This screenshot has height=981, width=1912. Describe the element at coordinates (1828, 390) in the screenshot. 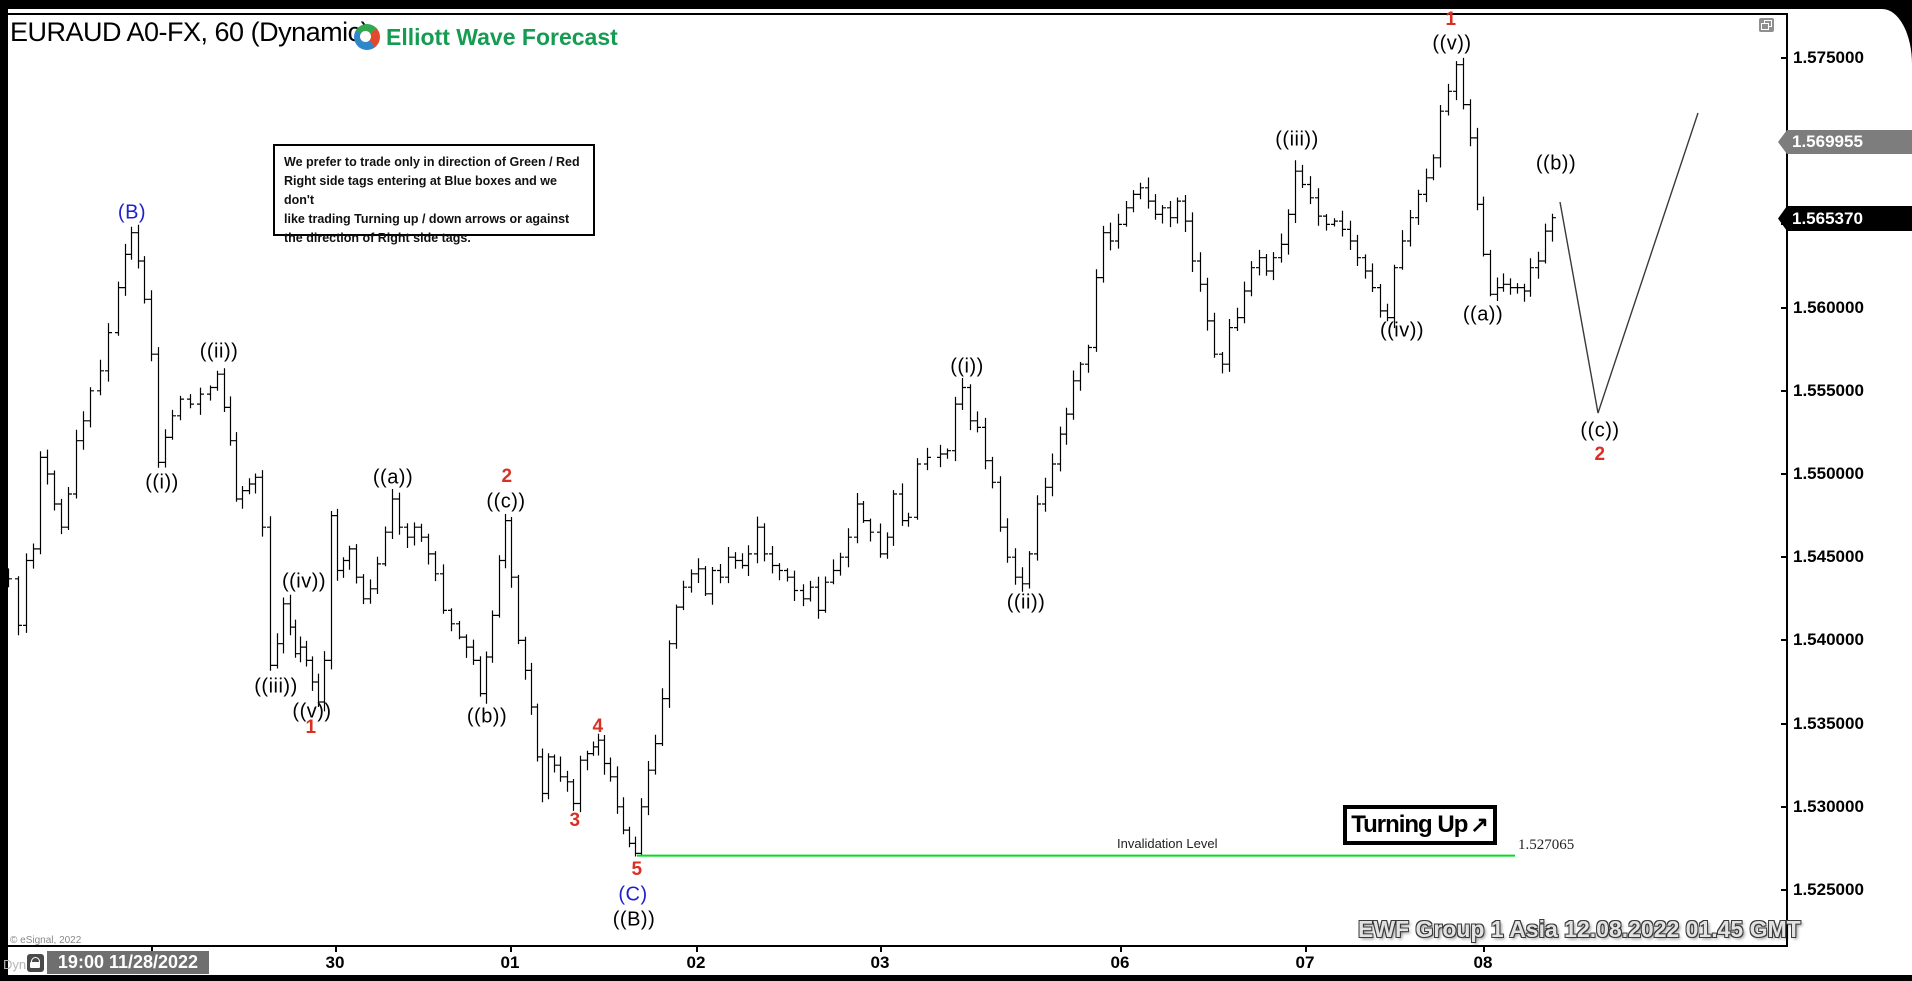

I see `price-axis-label: 1.555000` at that location.